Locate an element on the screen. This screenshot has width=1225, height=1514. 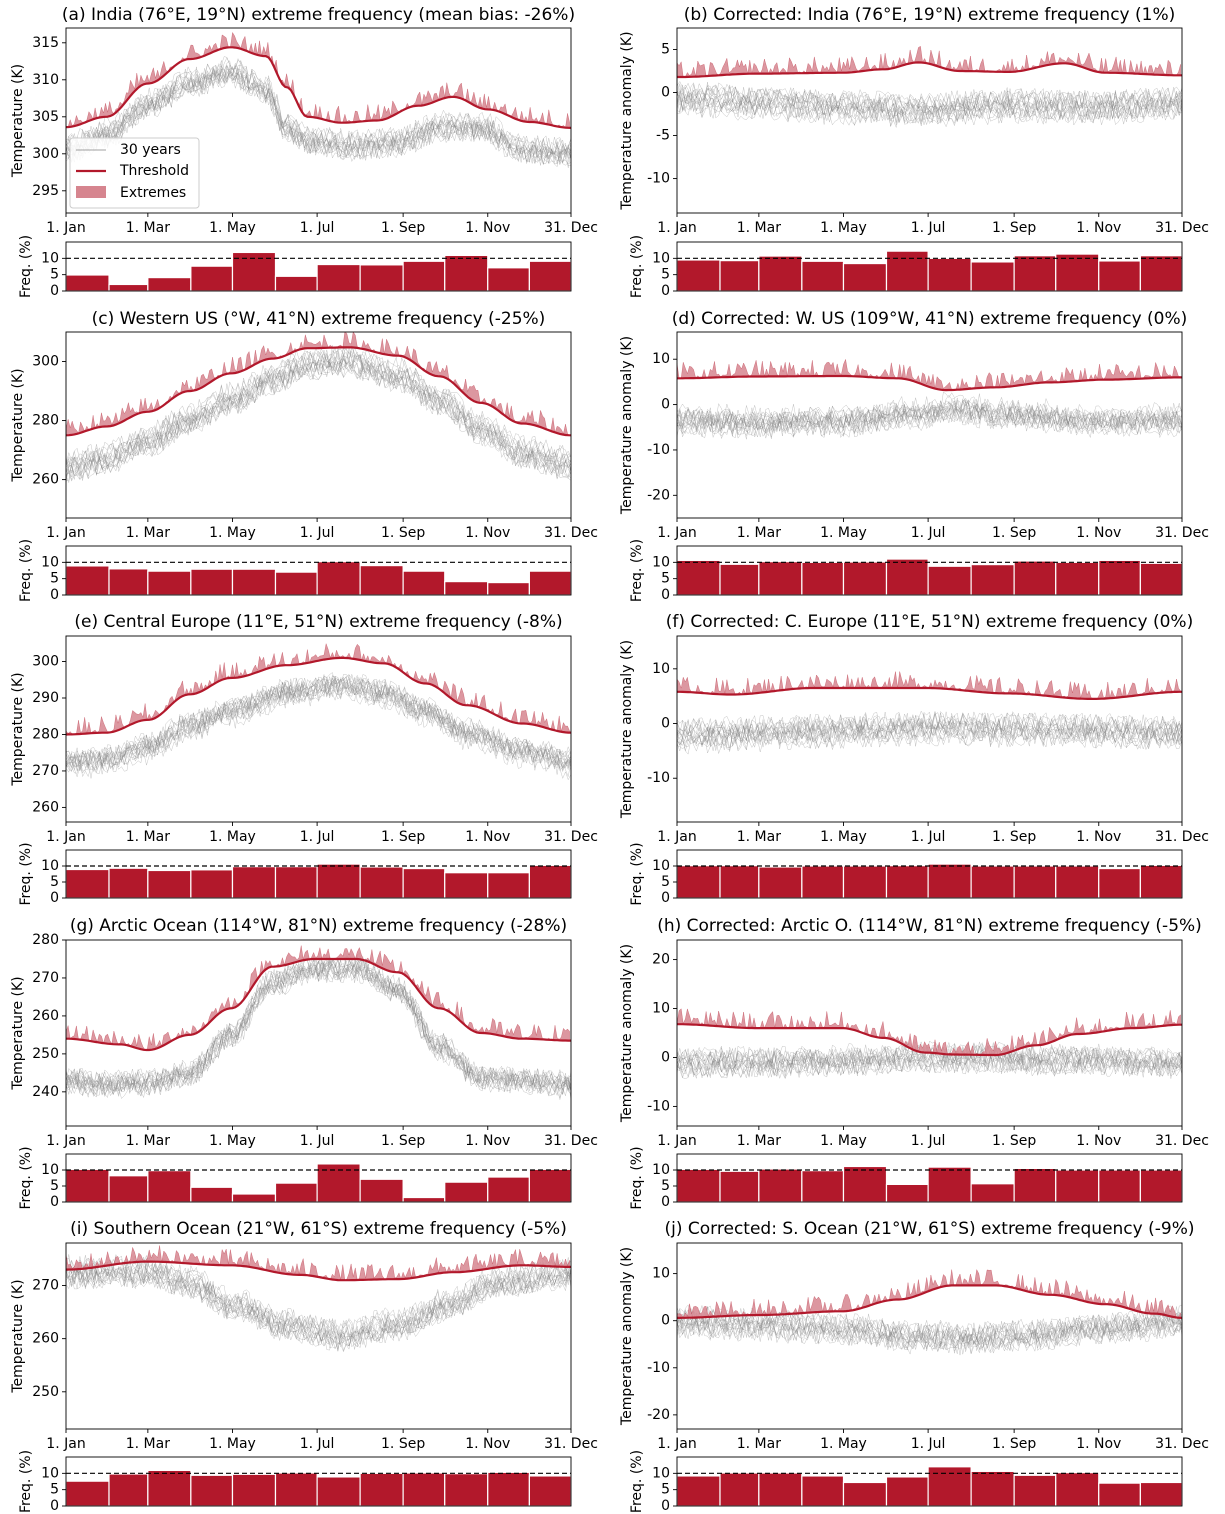
axes-frame is located at coordinates (318, 120).